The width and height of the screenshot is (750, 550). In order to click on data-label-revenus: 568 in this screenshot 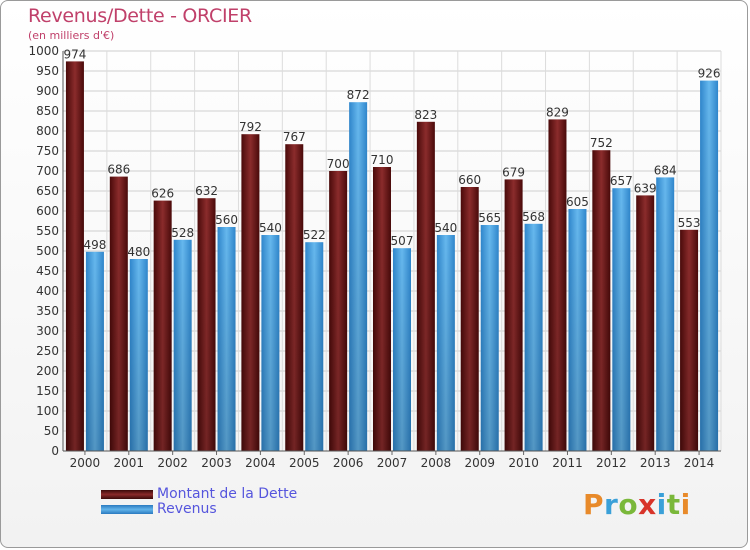, I will do `click(533, 217)`.